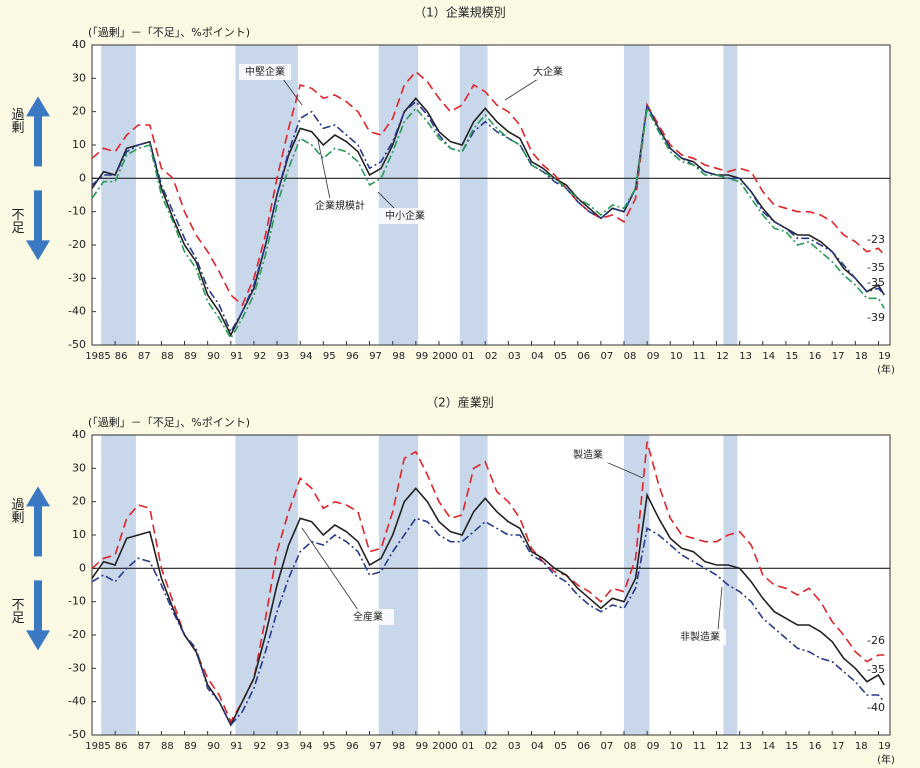  Describe the element at coordinates (38, 225) in the screenshot. I see `arrow-down` at that location.